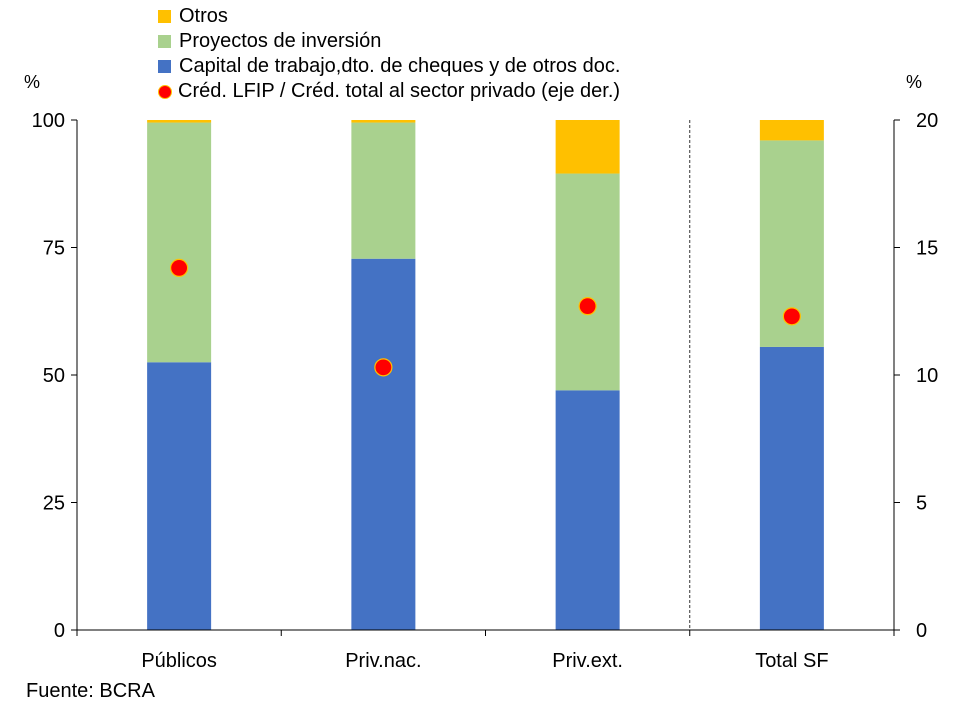  What do you see at coordinates (791, 661) in the screenshot?
I see `x-tick-label-3: Total SF` at bounding box center [791, 661].